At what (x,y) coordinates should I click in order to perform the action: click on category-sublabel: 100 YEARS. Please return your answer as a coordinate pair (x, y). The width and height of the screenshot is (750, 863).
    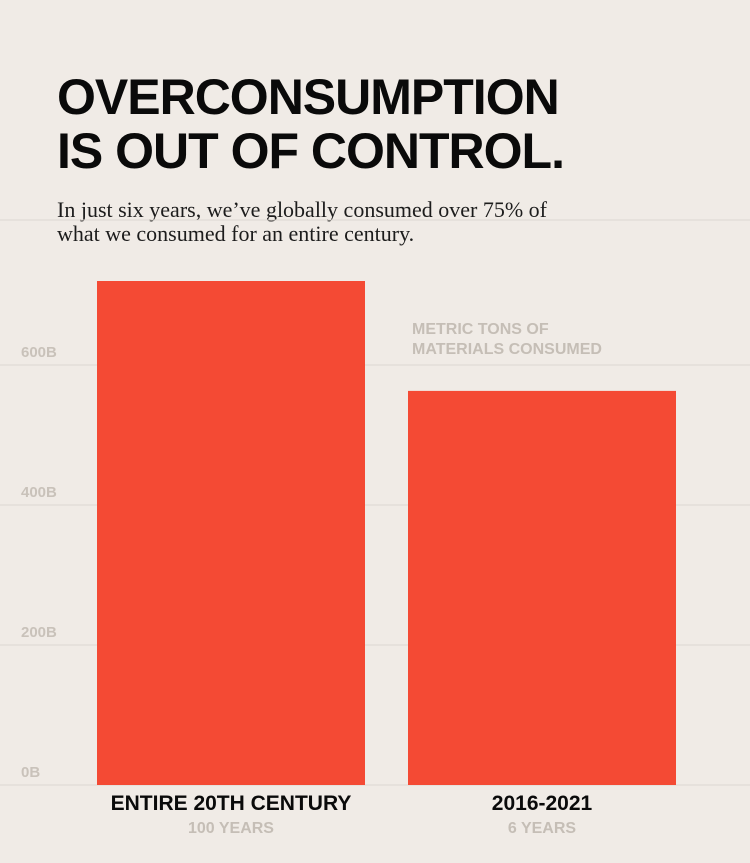
    Looking at the image, I should click on (231, 828).